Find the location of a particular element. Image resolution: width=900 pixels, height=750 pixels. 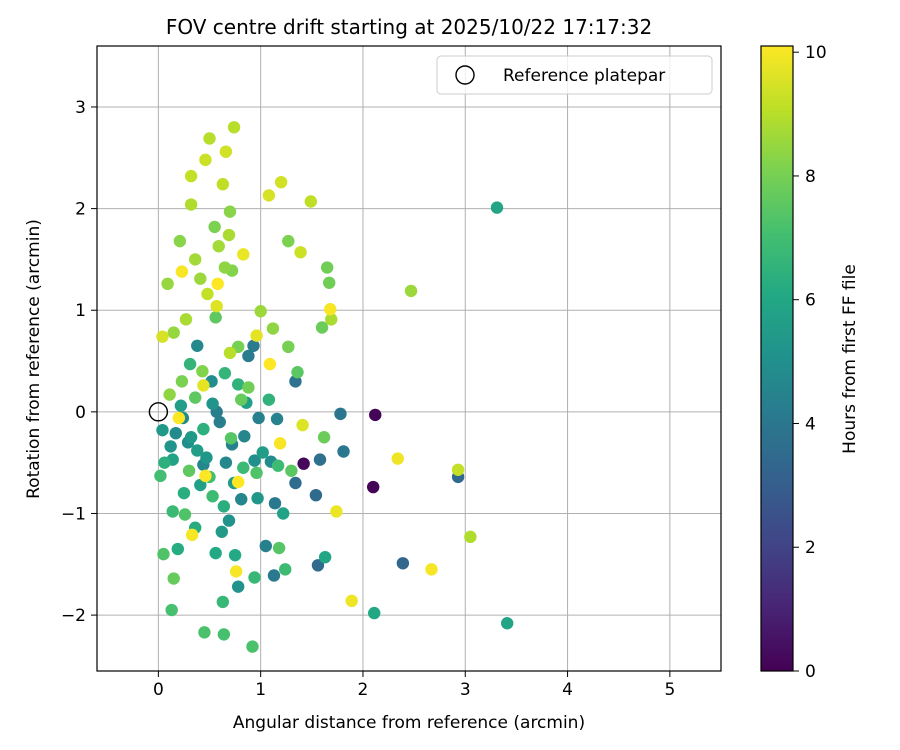

x-axis-label: Angular distance from reference (arcmin) is located at coordinates (409, 723).